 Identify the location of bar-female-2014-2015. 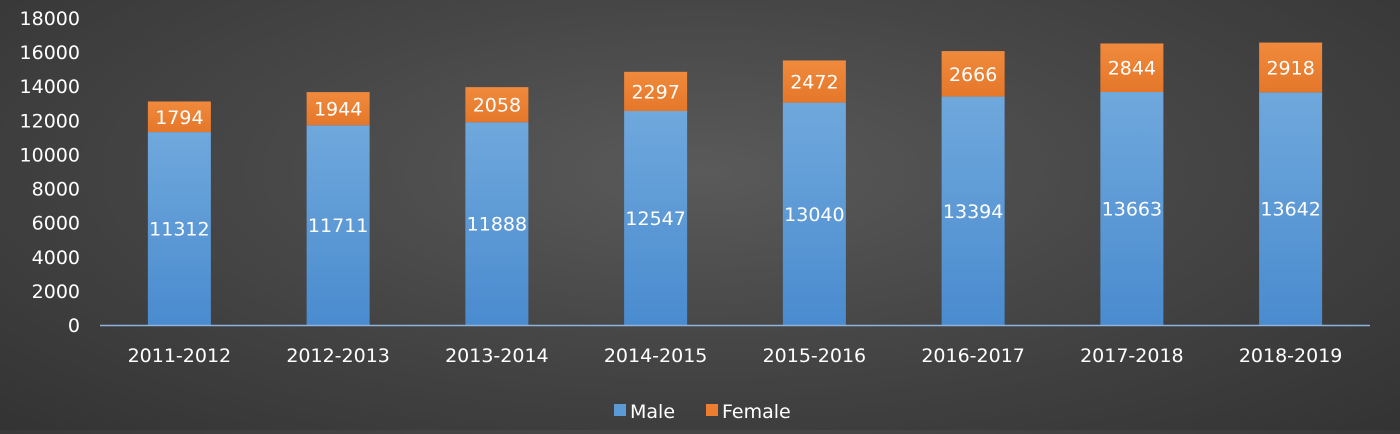
(656, 91).